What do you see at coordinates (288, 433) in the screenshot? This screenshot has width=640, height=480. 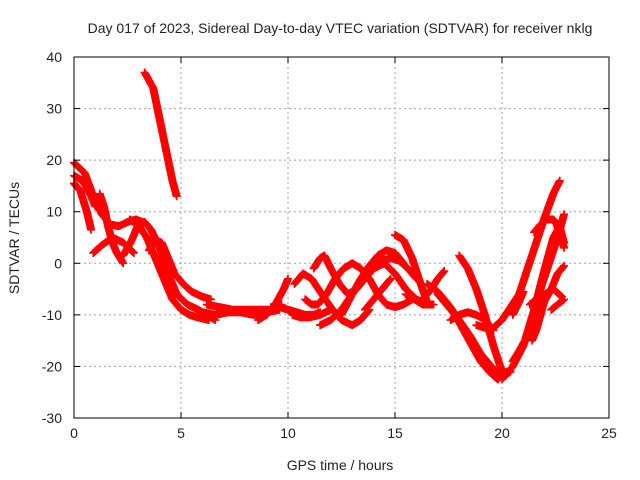 I see `x-tick-label: 10` at bounding box center [288, 433].